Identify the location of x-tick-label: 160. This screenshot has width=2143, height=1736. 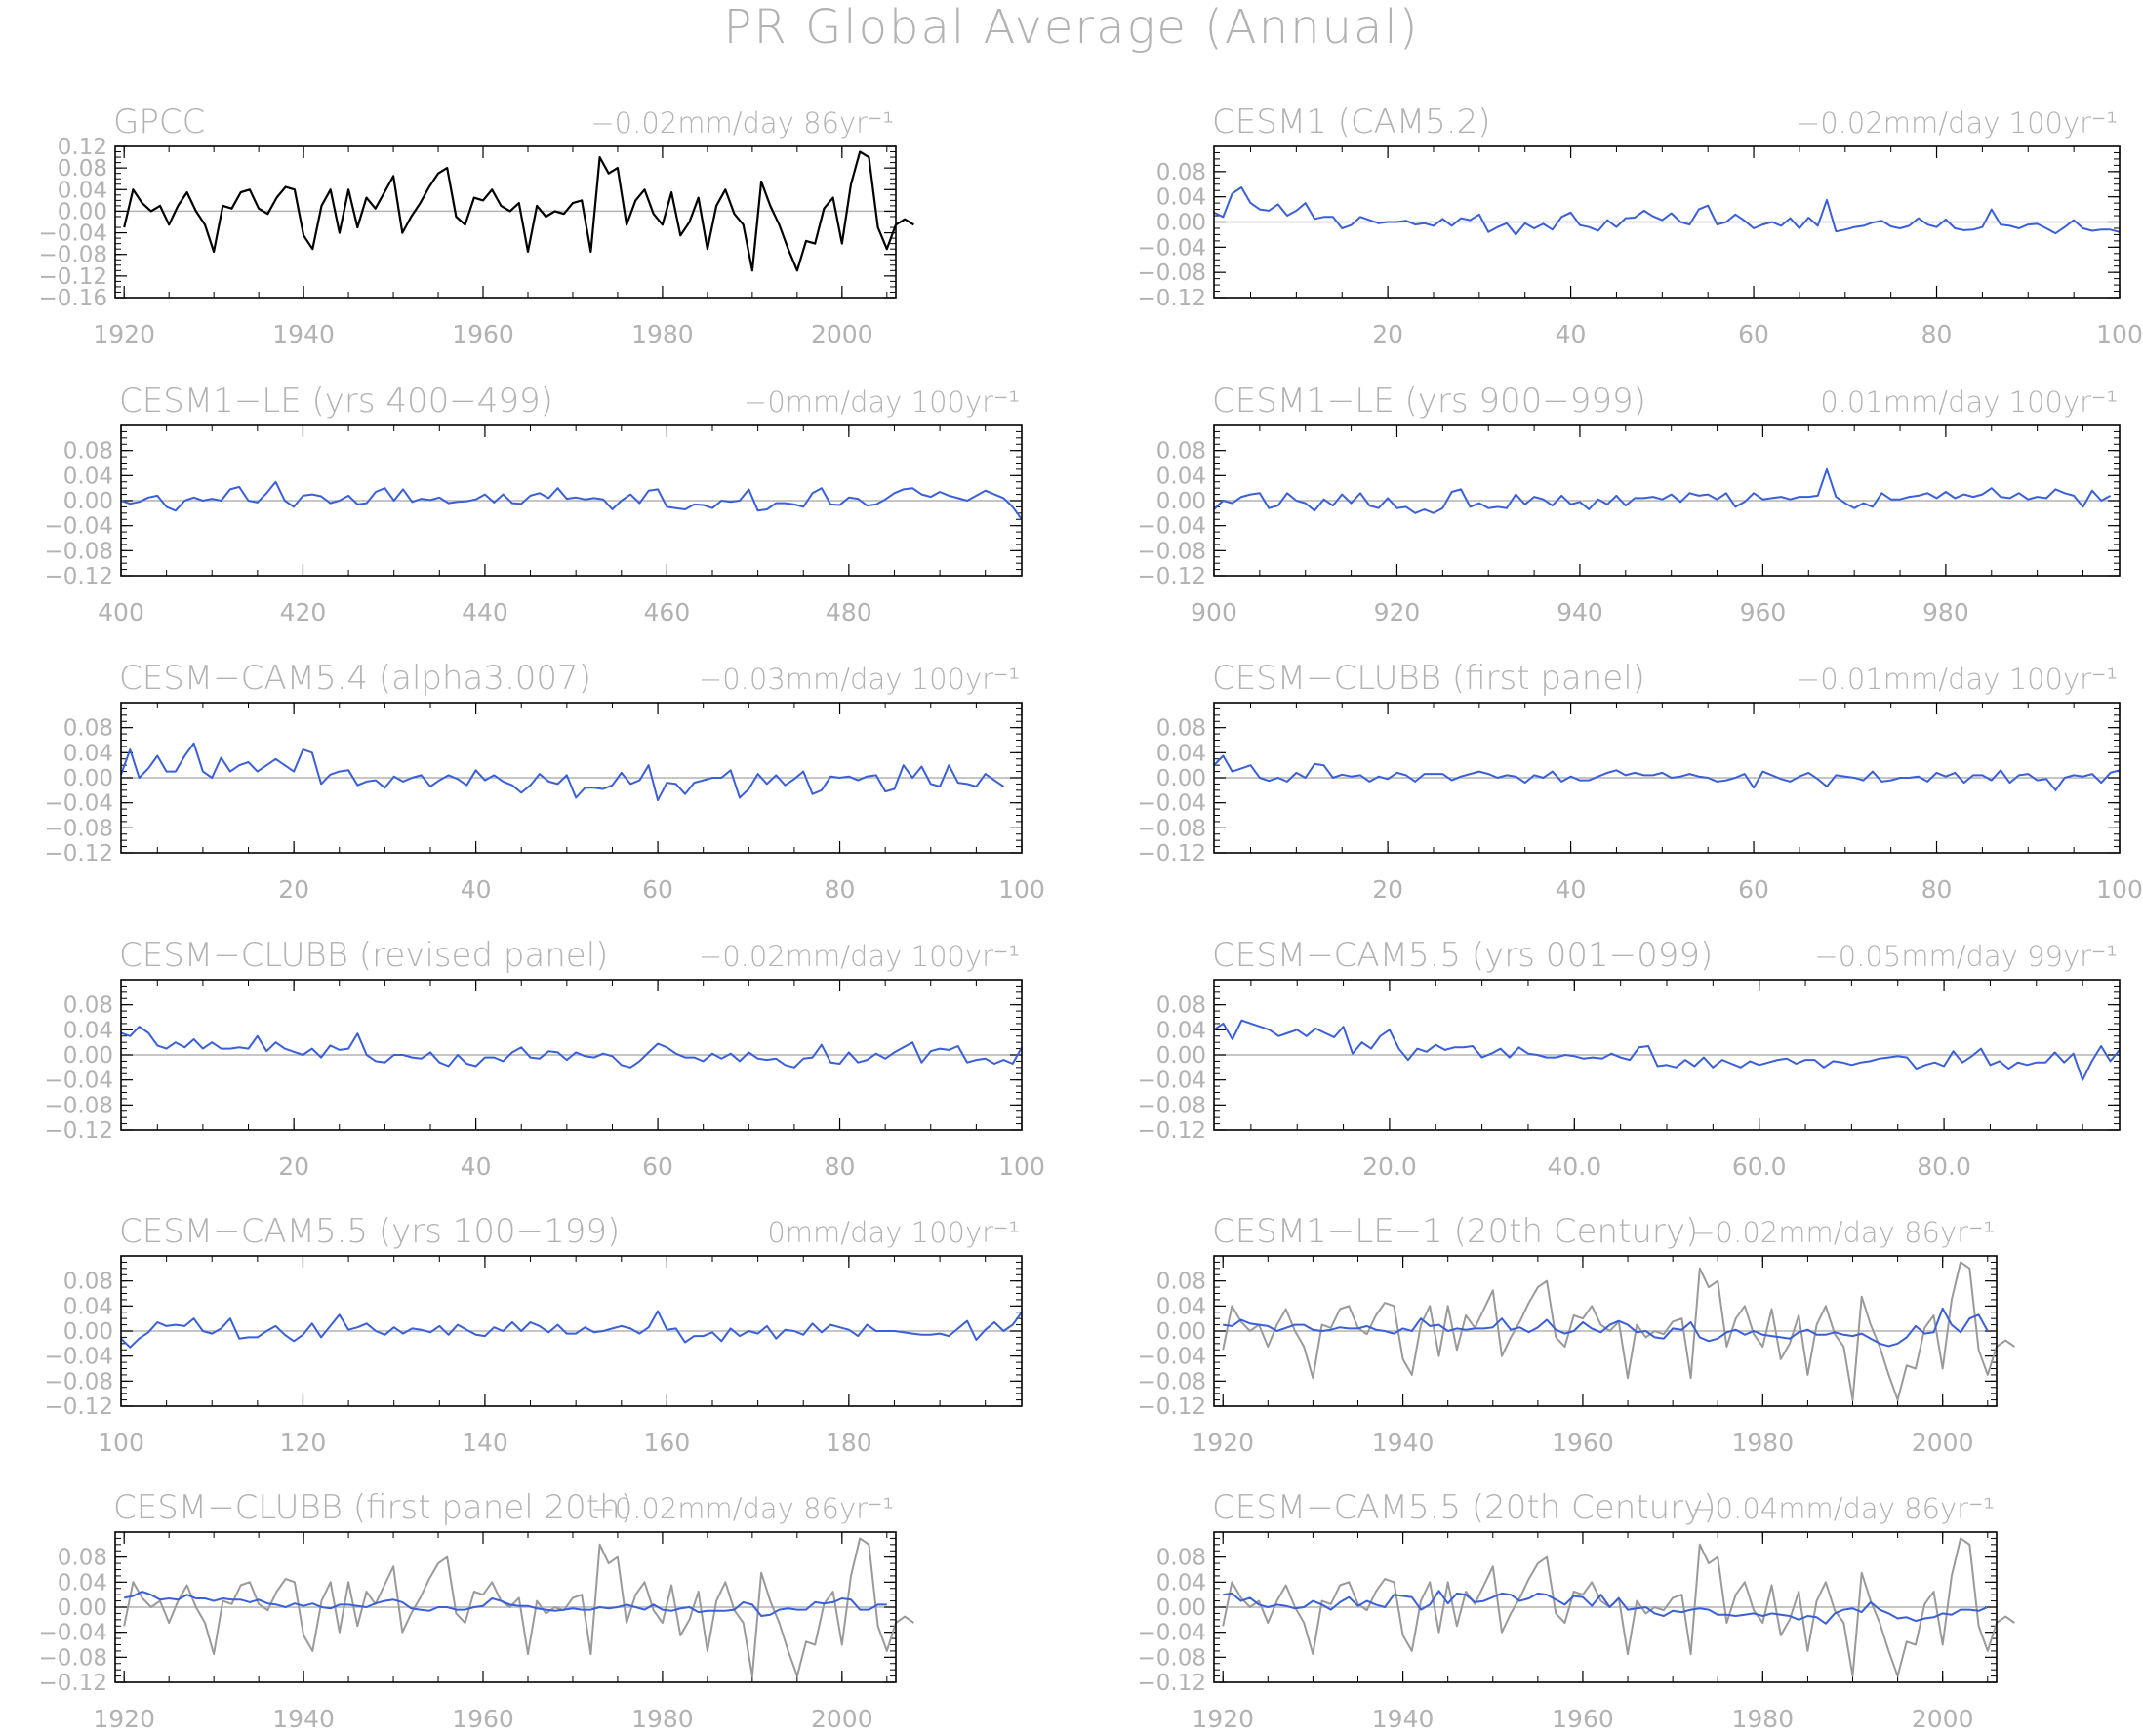
(667, 1443).